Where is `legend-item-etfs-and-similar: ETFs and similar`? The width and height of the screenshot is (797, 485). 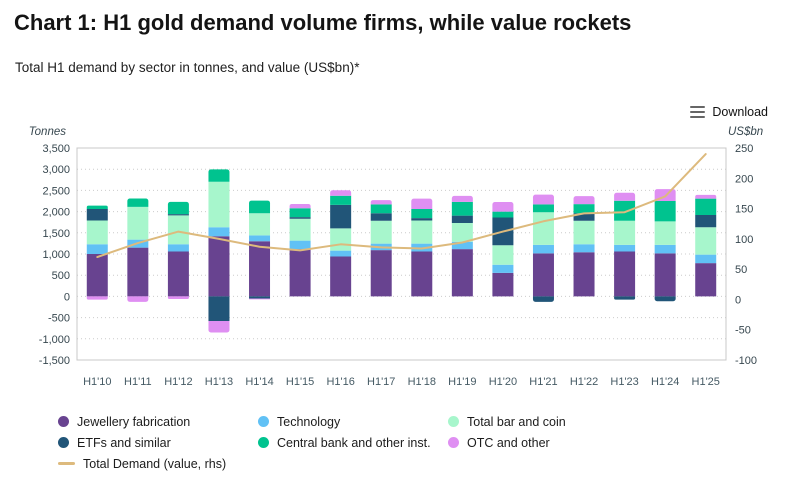 legend-item-etfs-and-similar: ETFs and similar is located at coordinates (158, 442).